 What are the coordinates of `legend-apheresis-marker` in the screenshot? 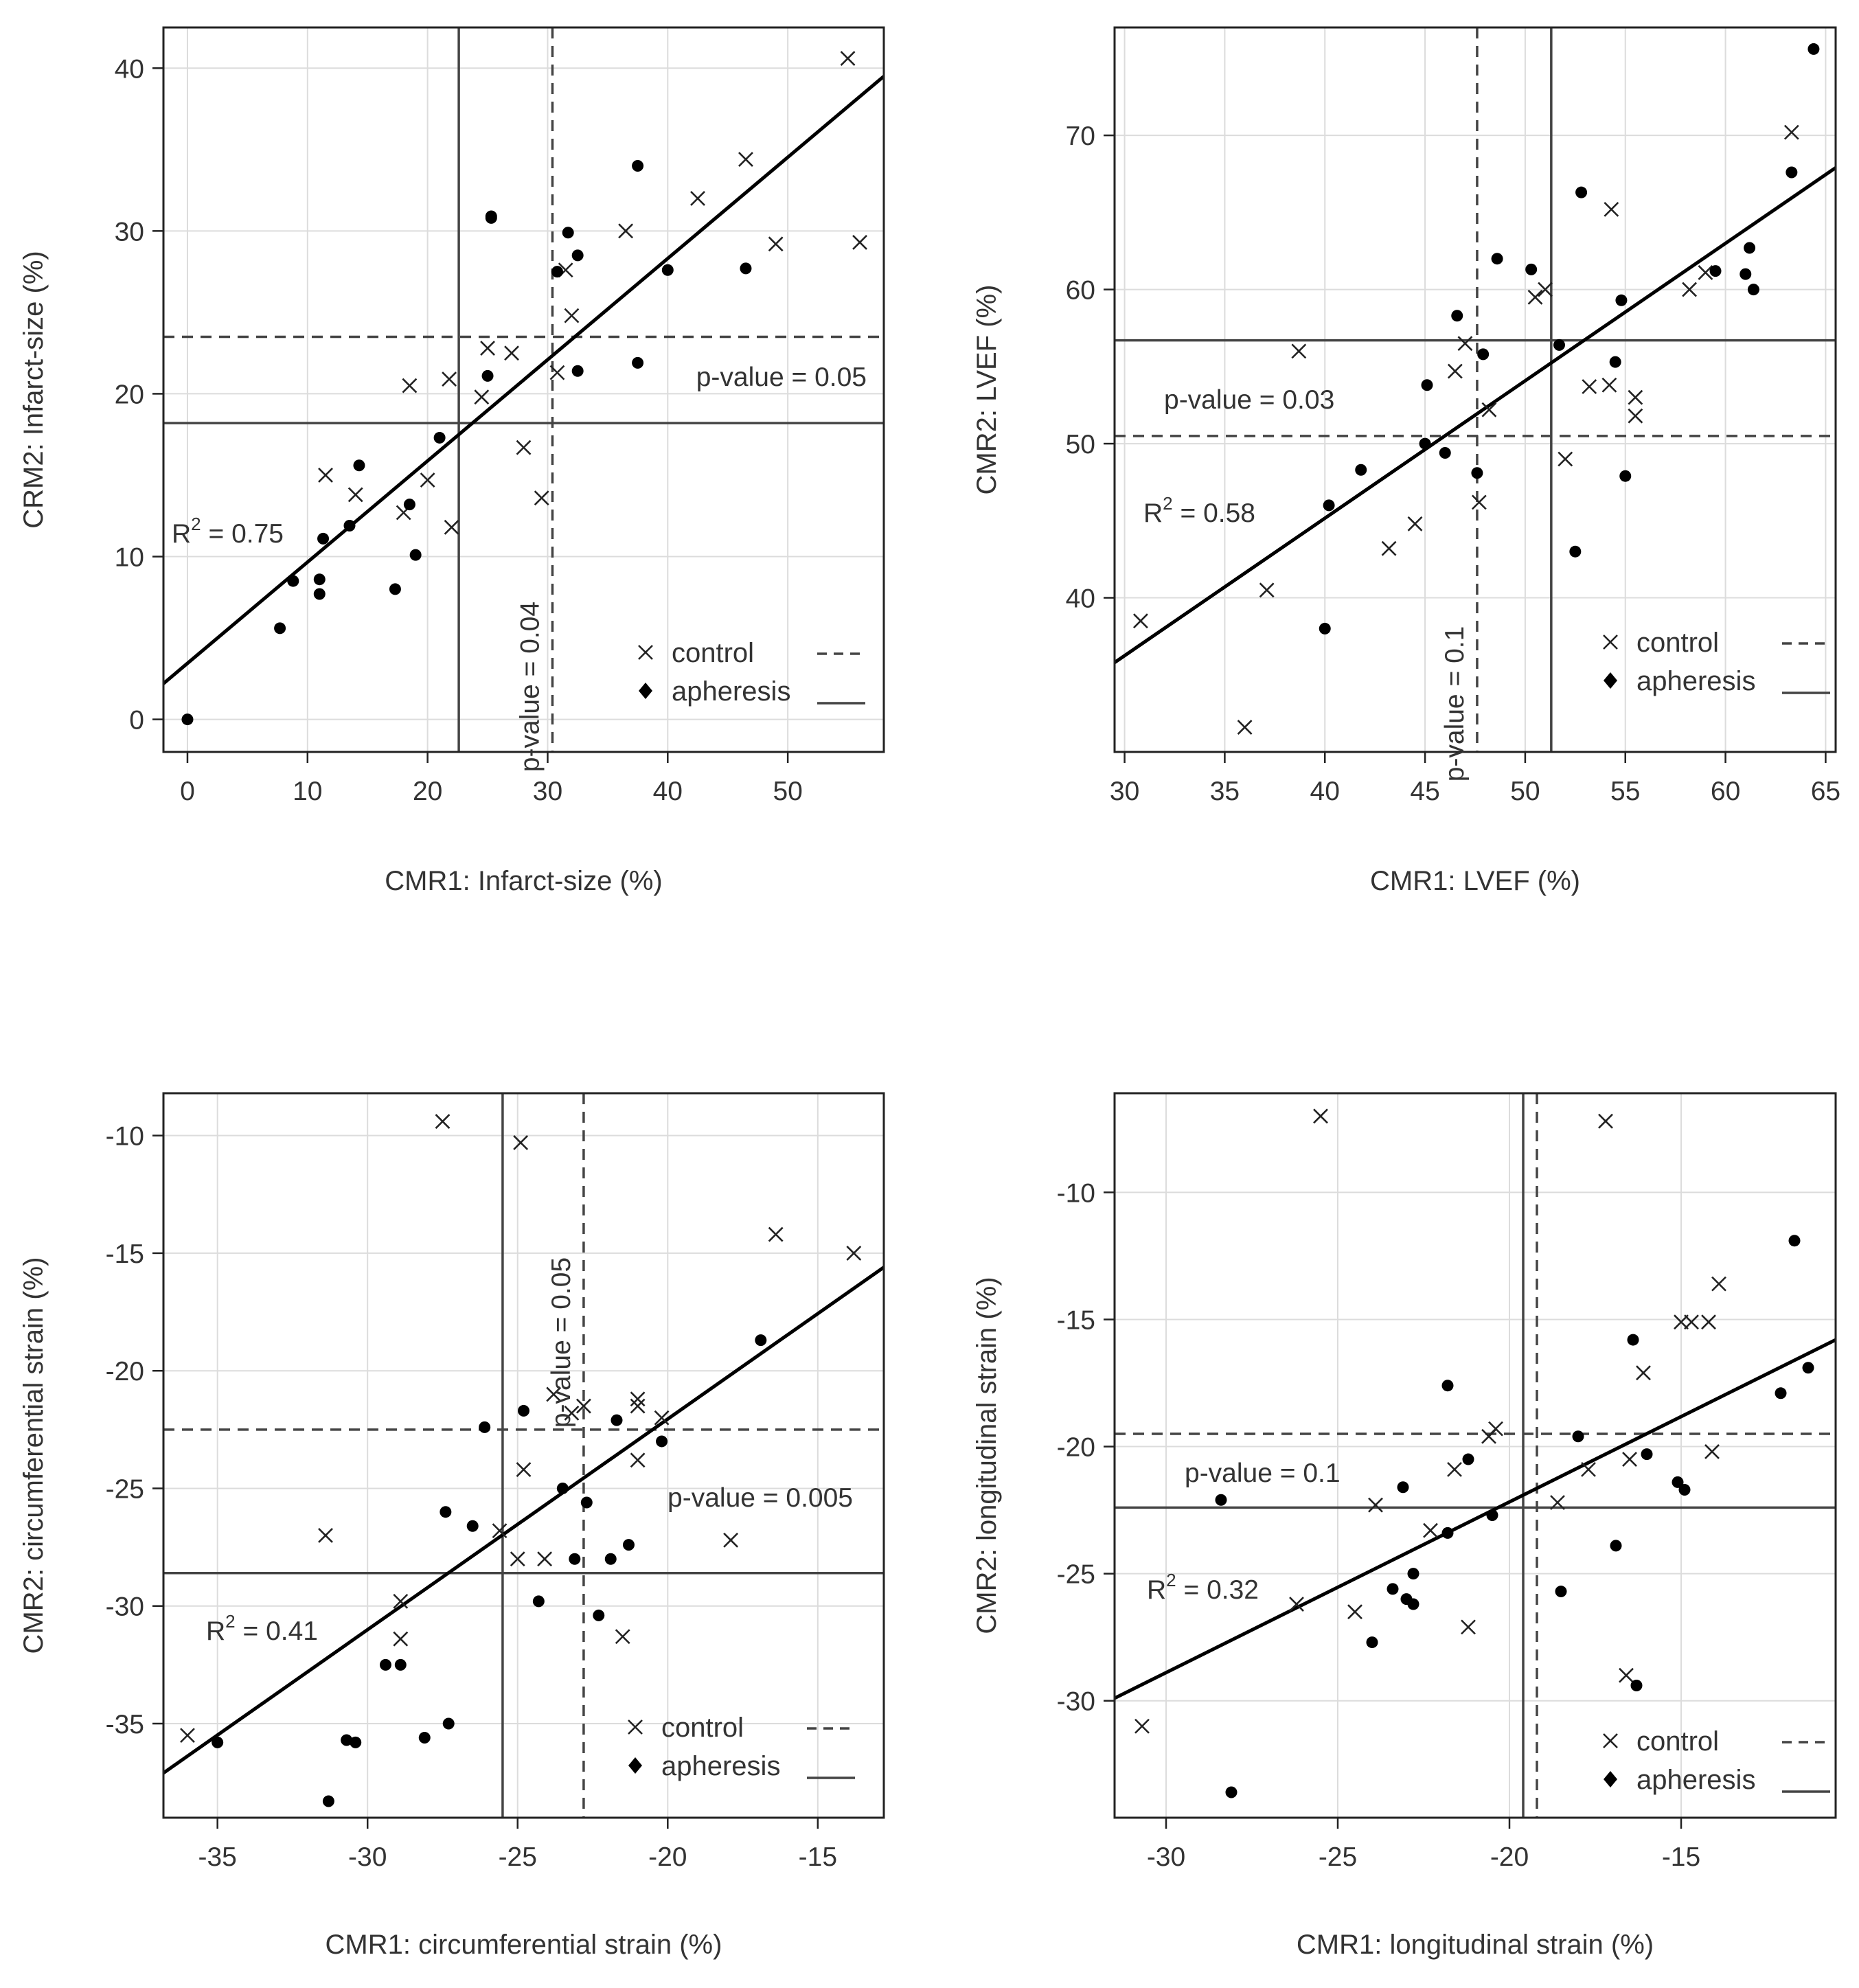 It's located at (645, 691).